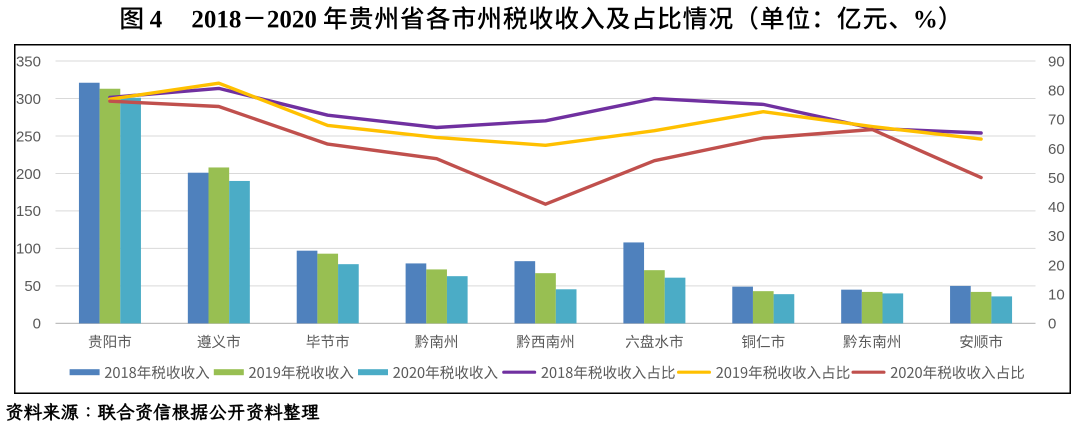 The width and height of the screenshot is (1080, 429). Describe the element at coordinates (1056, 207) in the screenshot. I see `svg-text: 40` at that location.